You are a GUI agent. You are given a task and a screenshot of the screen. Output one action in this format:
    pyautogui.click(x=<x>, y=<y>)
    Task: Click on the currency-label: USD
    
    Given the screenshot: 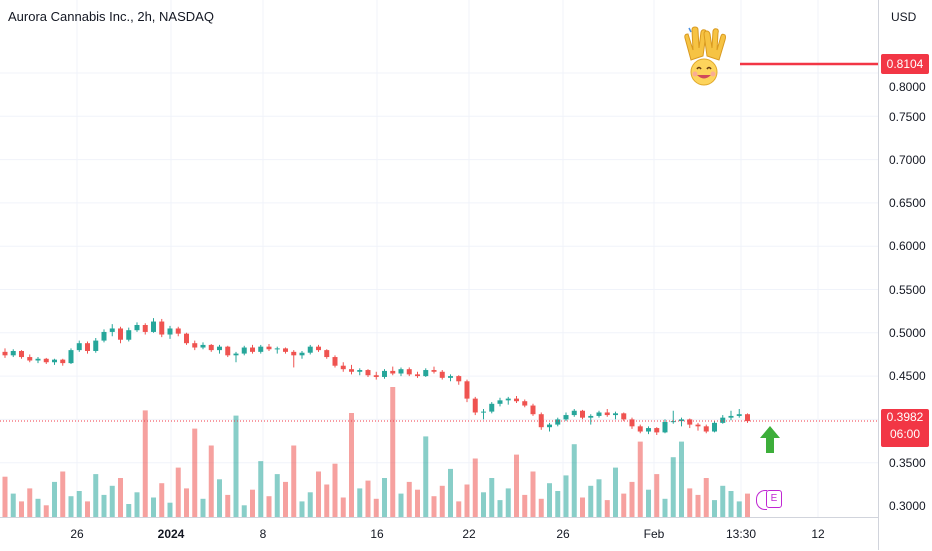 What is the action you would take?
    pyautogui.click(x=904, y=17)
    